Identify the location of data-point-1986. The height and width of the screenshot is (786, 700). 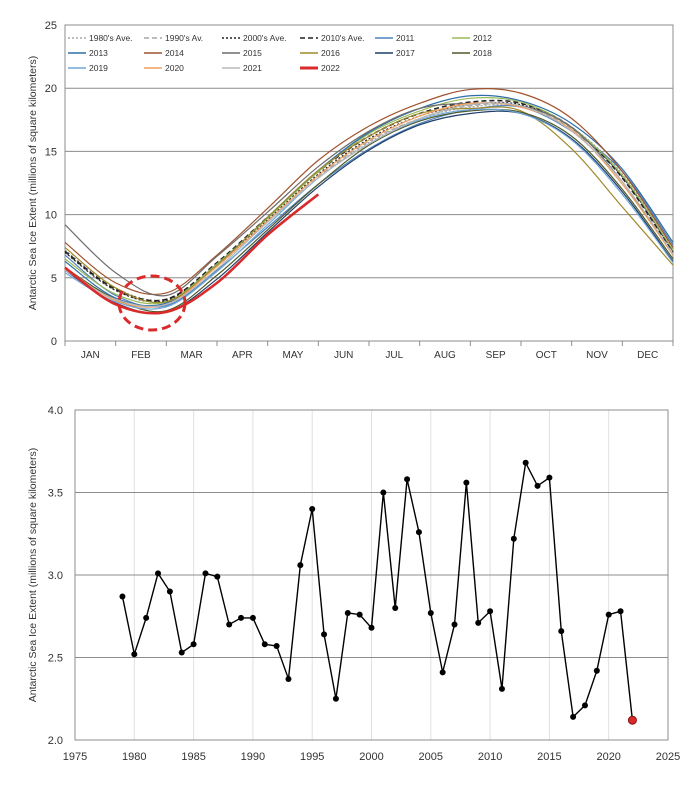
(205, 573).